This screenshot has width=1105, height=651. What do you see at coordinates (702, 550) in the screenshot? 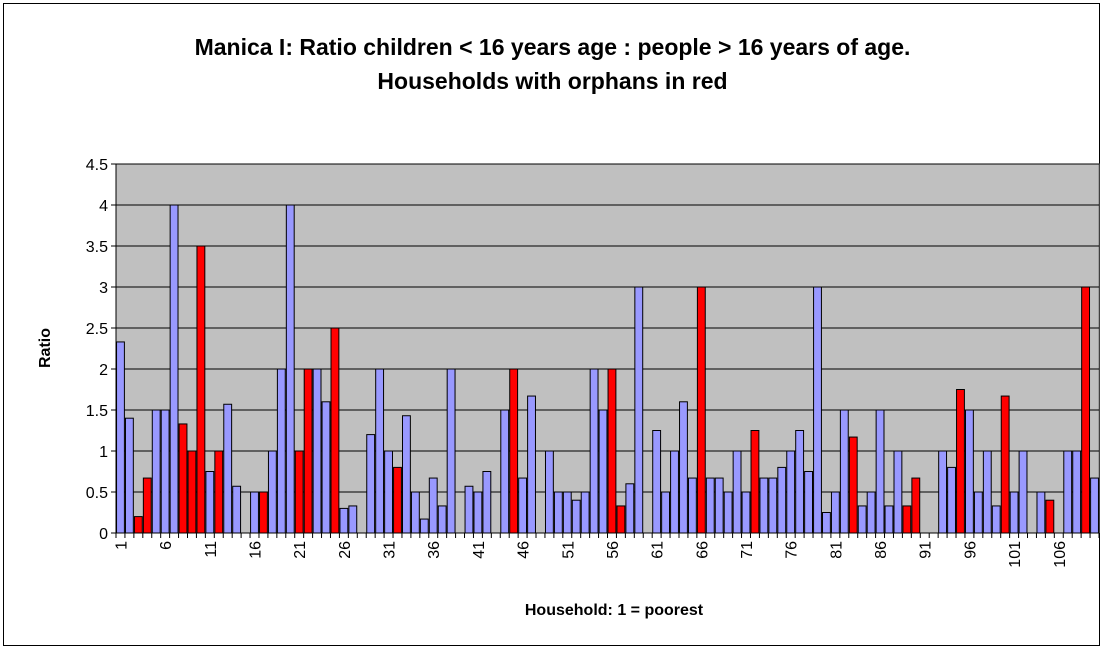
I see `x-tick-label: 66` at bounding box center [702, 550].